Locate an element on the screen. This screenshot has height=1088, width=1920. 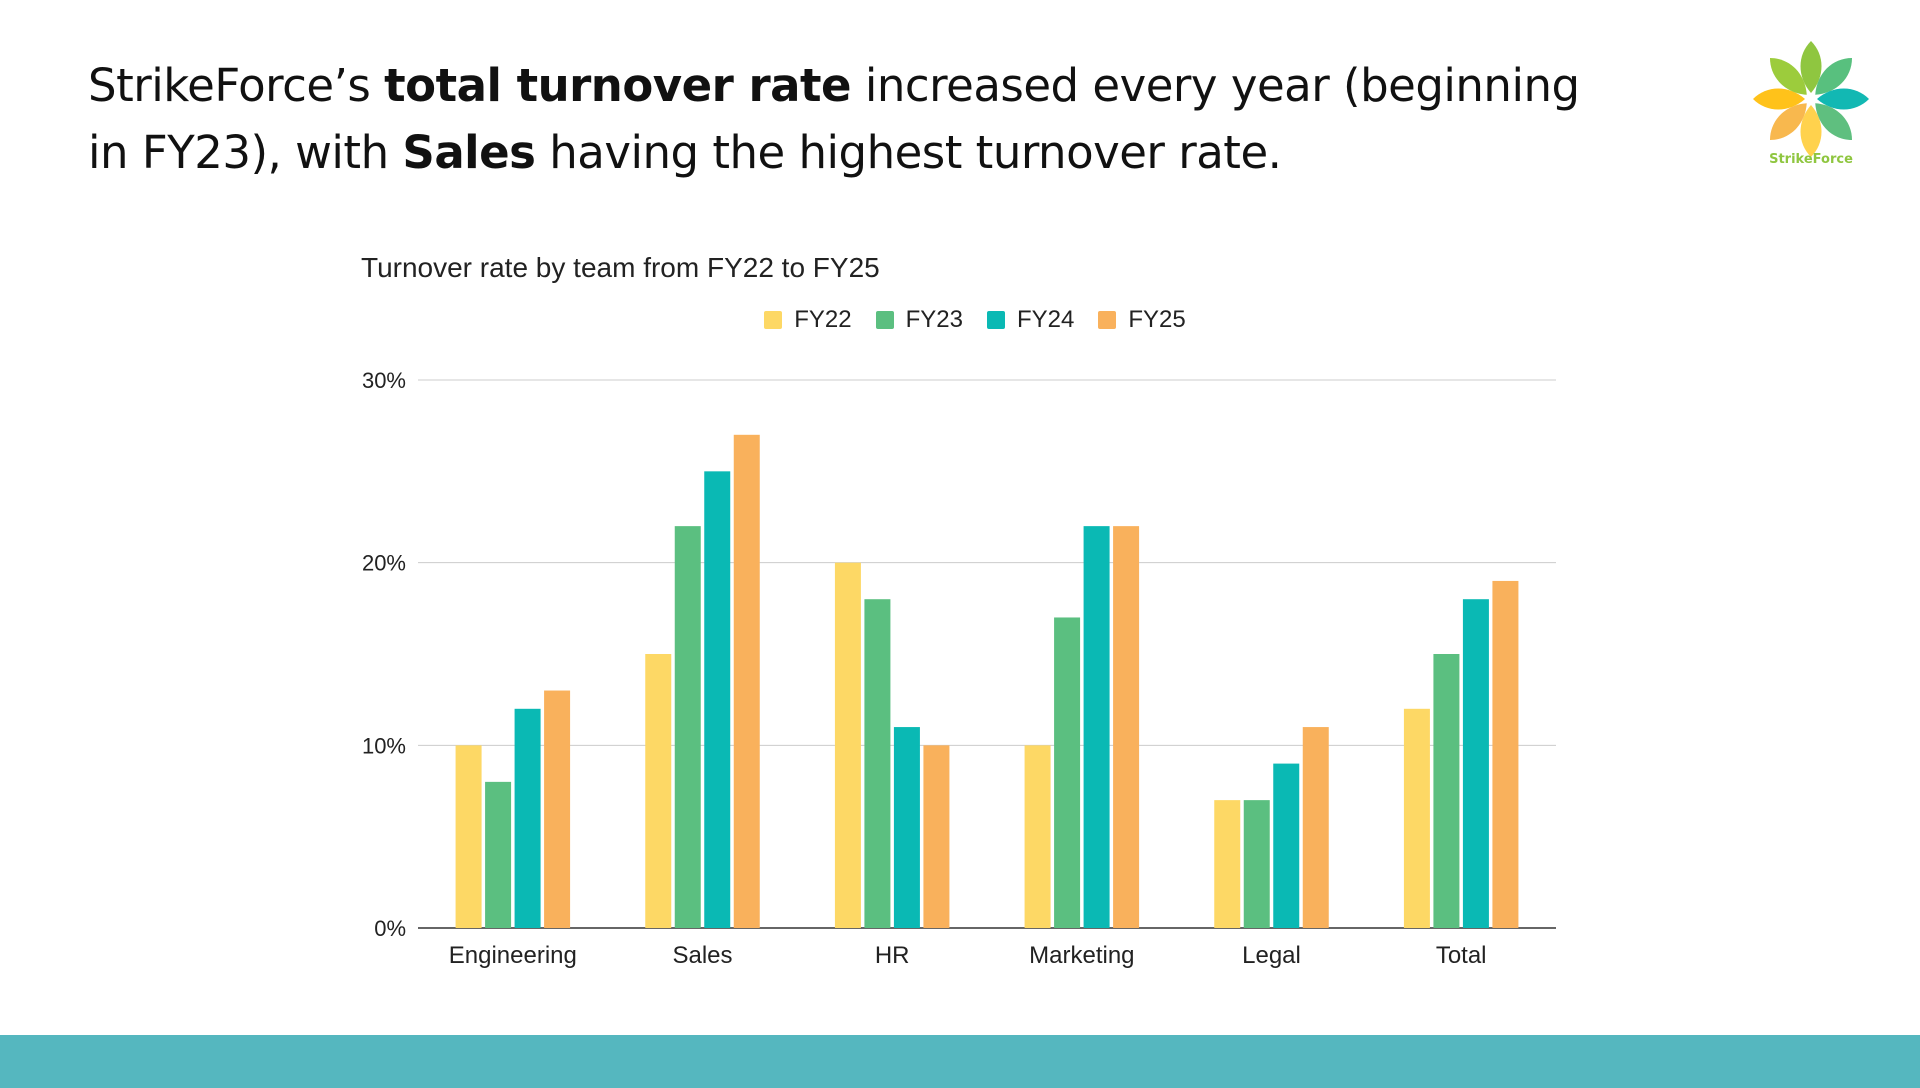
legend-item: FY24 is located at coordinates (1030, 320).